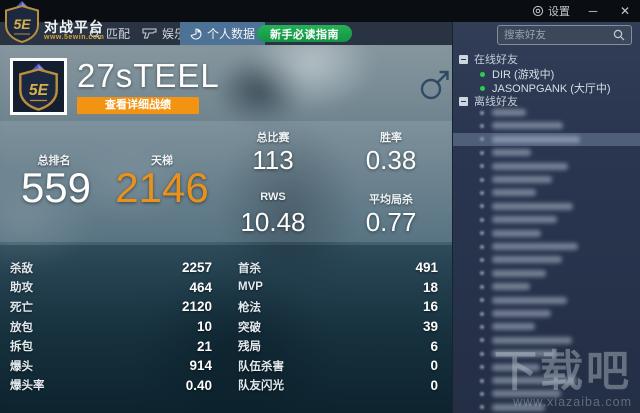  What do you see at coordinates (304, 33) in the screenshot?
I see `beginner-guide-button: 新手必读指南` at bounding box center [304, 33].